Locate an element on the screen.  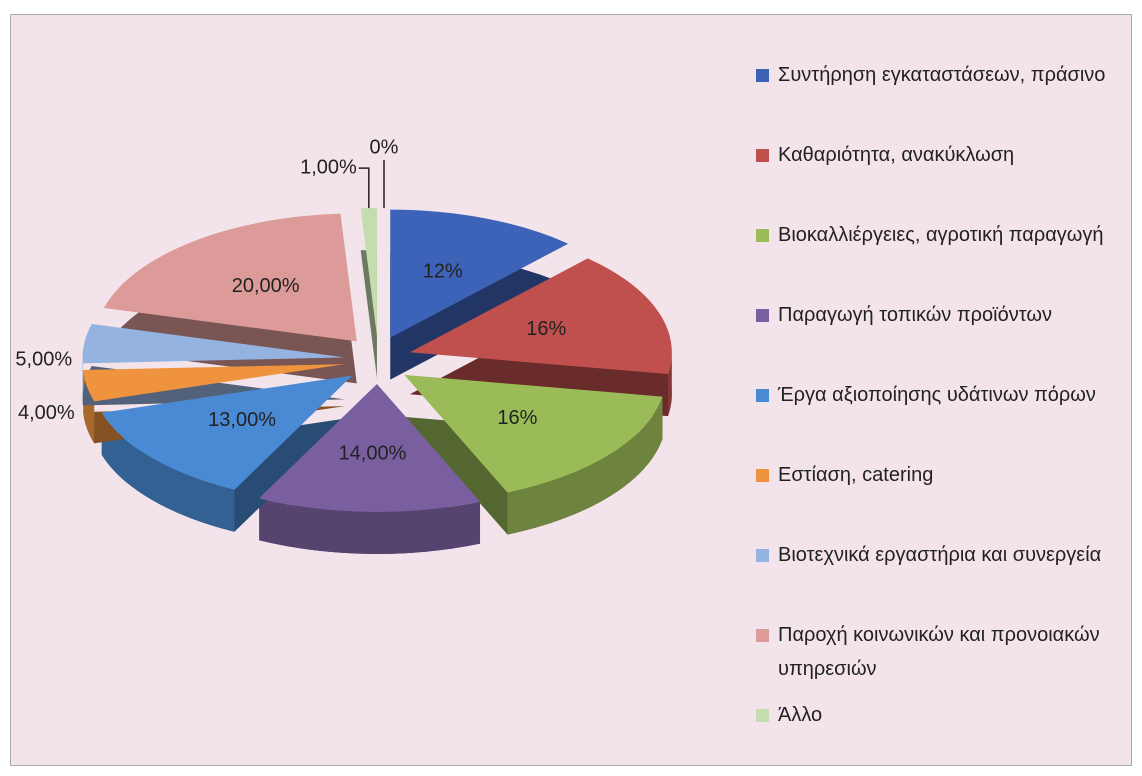
legend-label: Βιοκαλλιέργειες, αγροτική παραγωγή is located at coordinates (941, 235).